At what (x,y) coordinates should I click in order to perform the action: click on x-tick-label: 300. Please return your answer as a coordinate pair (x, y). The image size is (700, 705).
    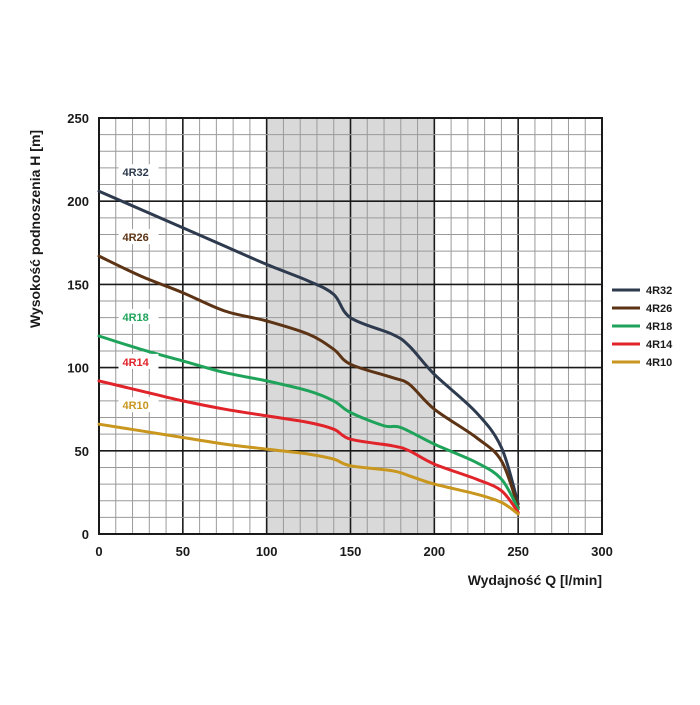
    Looking at the image, I should click on (602, 551).